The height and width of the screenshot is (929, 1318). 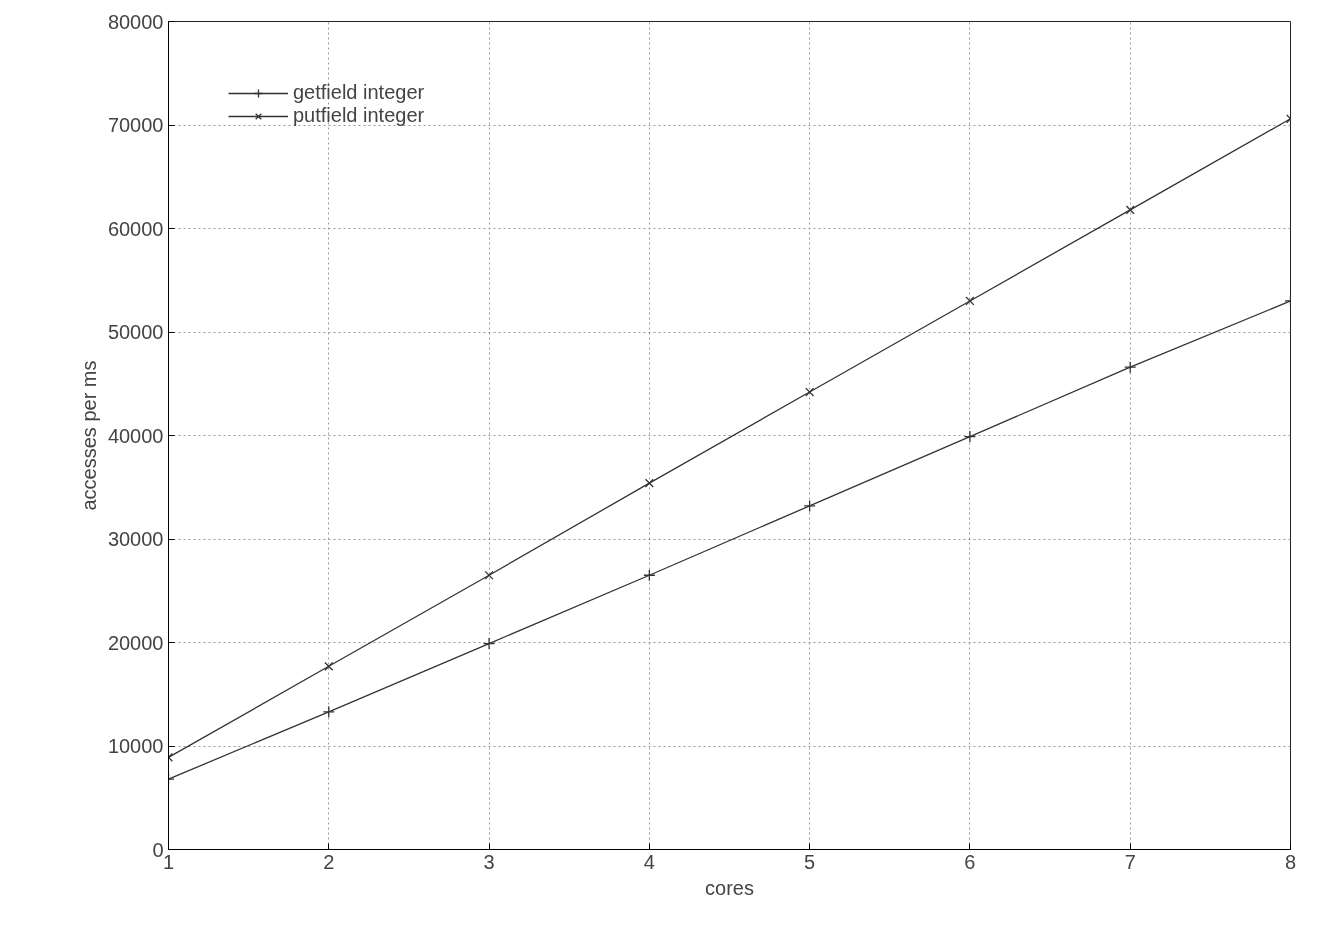 What do you see at coordinates (135, 228) in the screenshot?
I see `y-tick-label: 60000` at bounding box center [135, 228].